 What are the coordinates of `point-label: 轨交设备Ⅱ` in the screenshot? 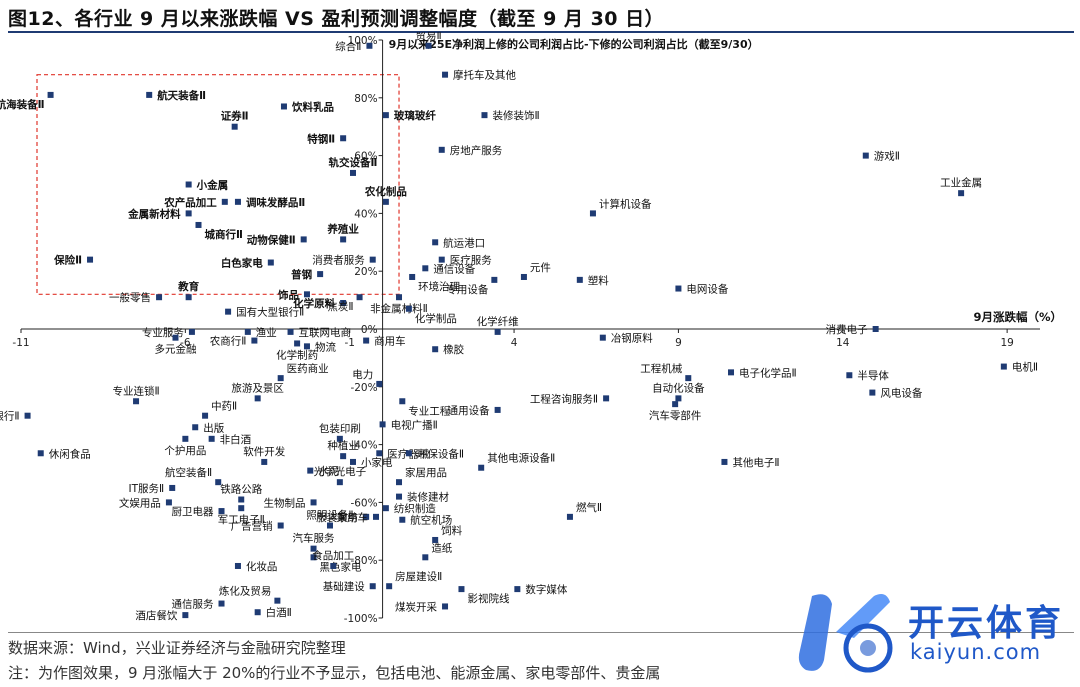 It's located at (353, 162).